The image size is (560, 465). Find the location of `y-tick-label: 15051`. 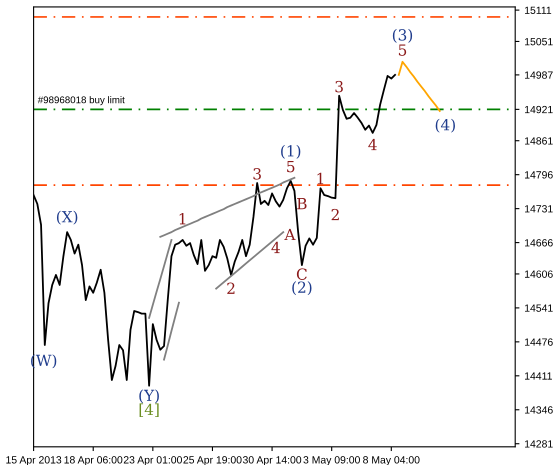

y-tick-label: 15051 is located at coordinates (539, 42).